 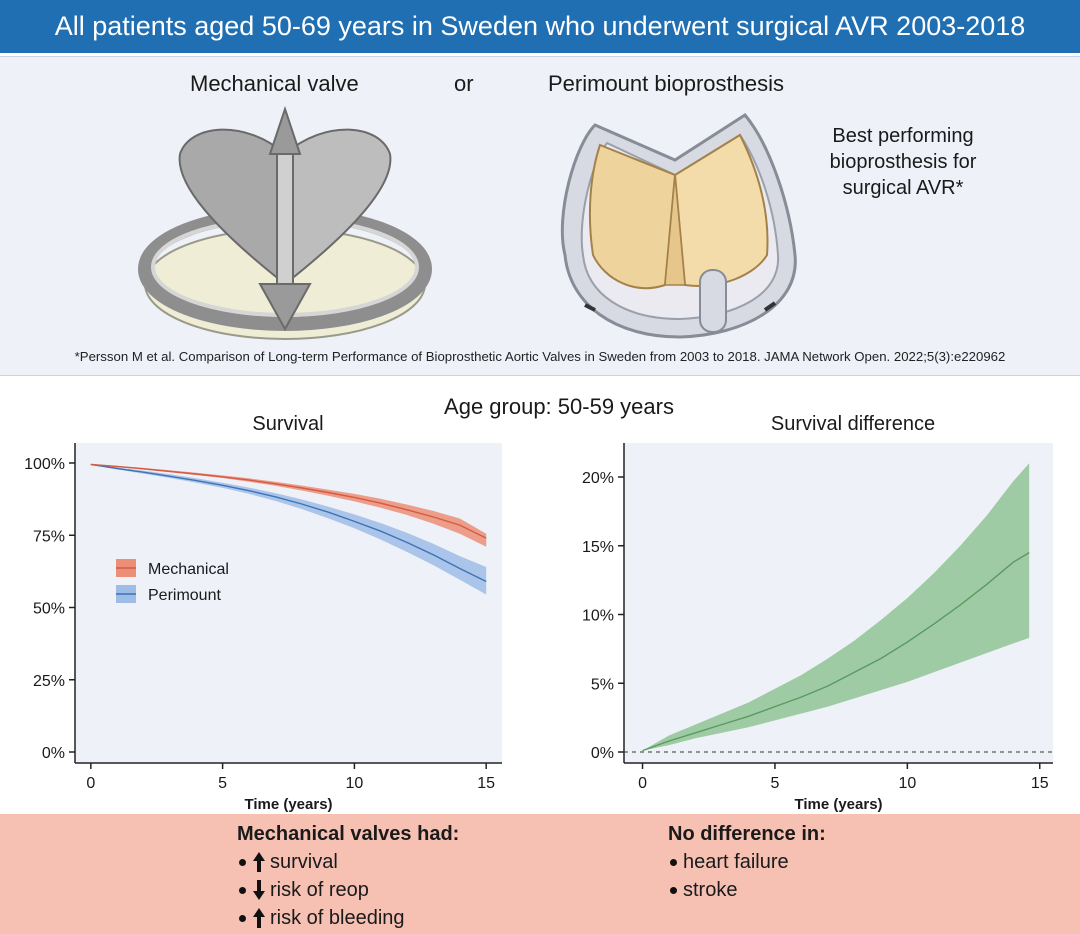 I want to click on side-note-line: bioprosthesis for, so click(x=903, y=162).